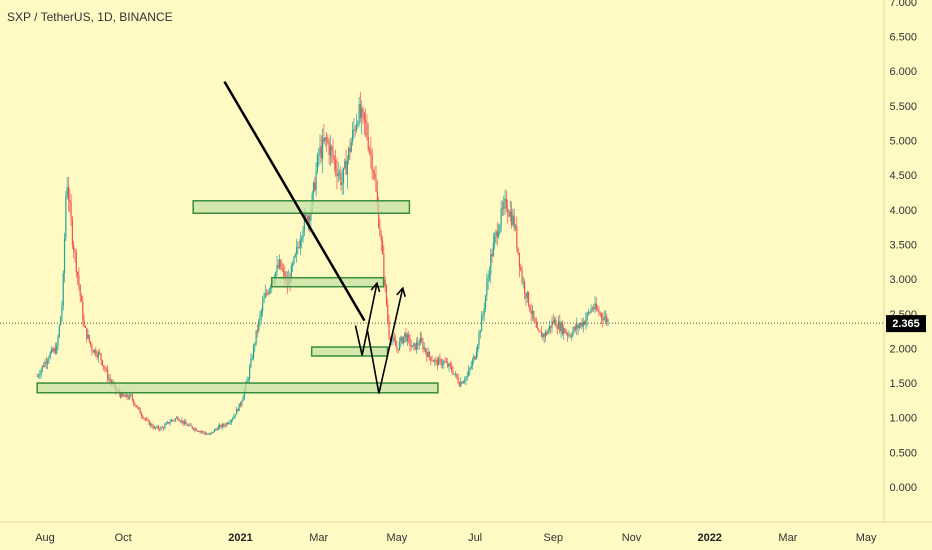  I want to click on current-price-bg, so click(906, 324).